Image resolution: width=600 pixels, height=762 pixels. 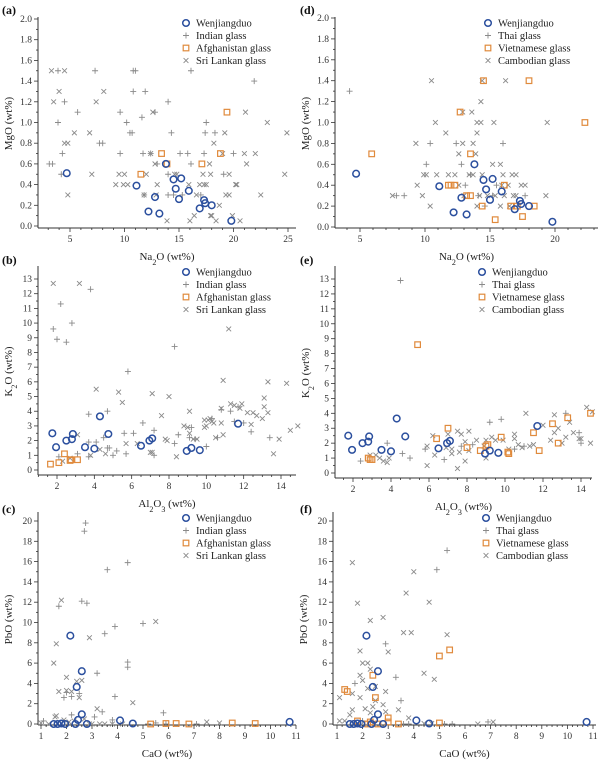 What do you see at coordinates (9, 260) in the screenshot?
I see `panel-label: (b)` at bounding box center [9, 260].